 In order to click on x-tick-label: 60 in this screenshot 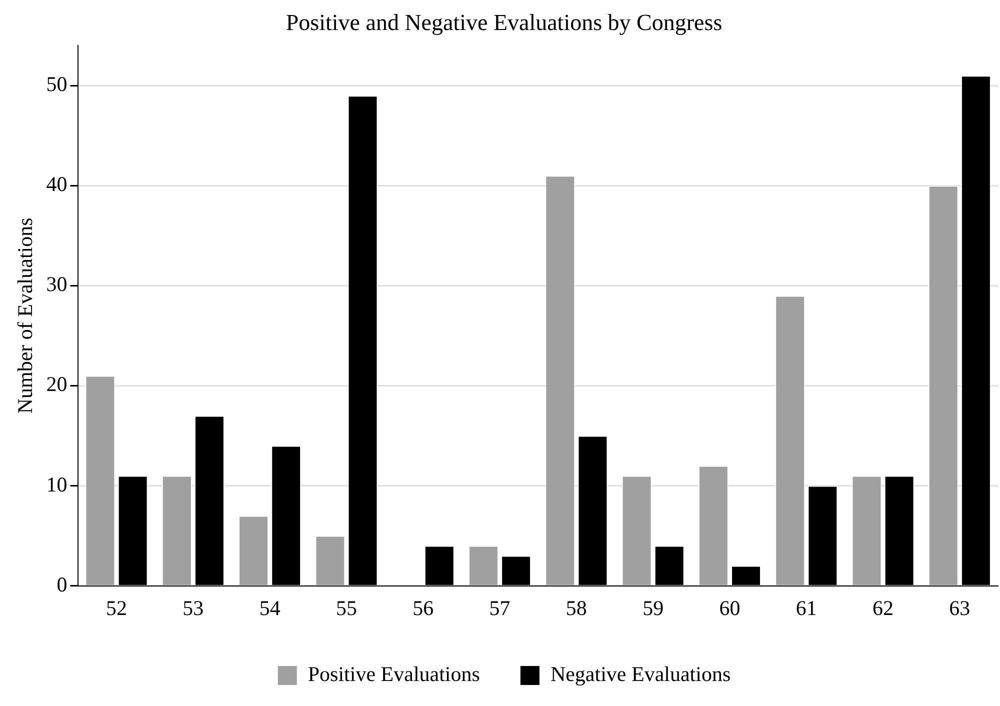, I will do `click(729, 608)`.